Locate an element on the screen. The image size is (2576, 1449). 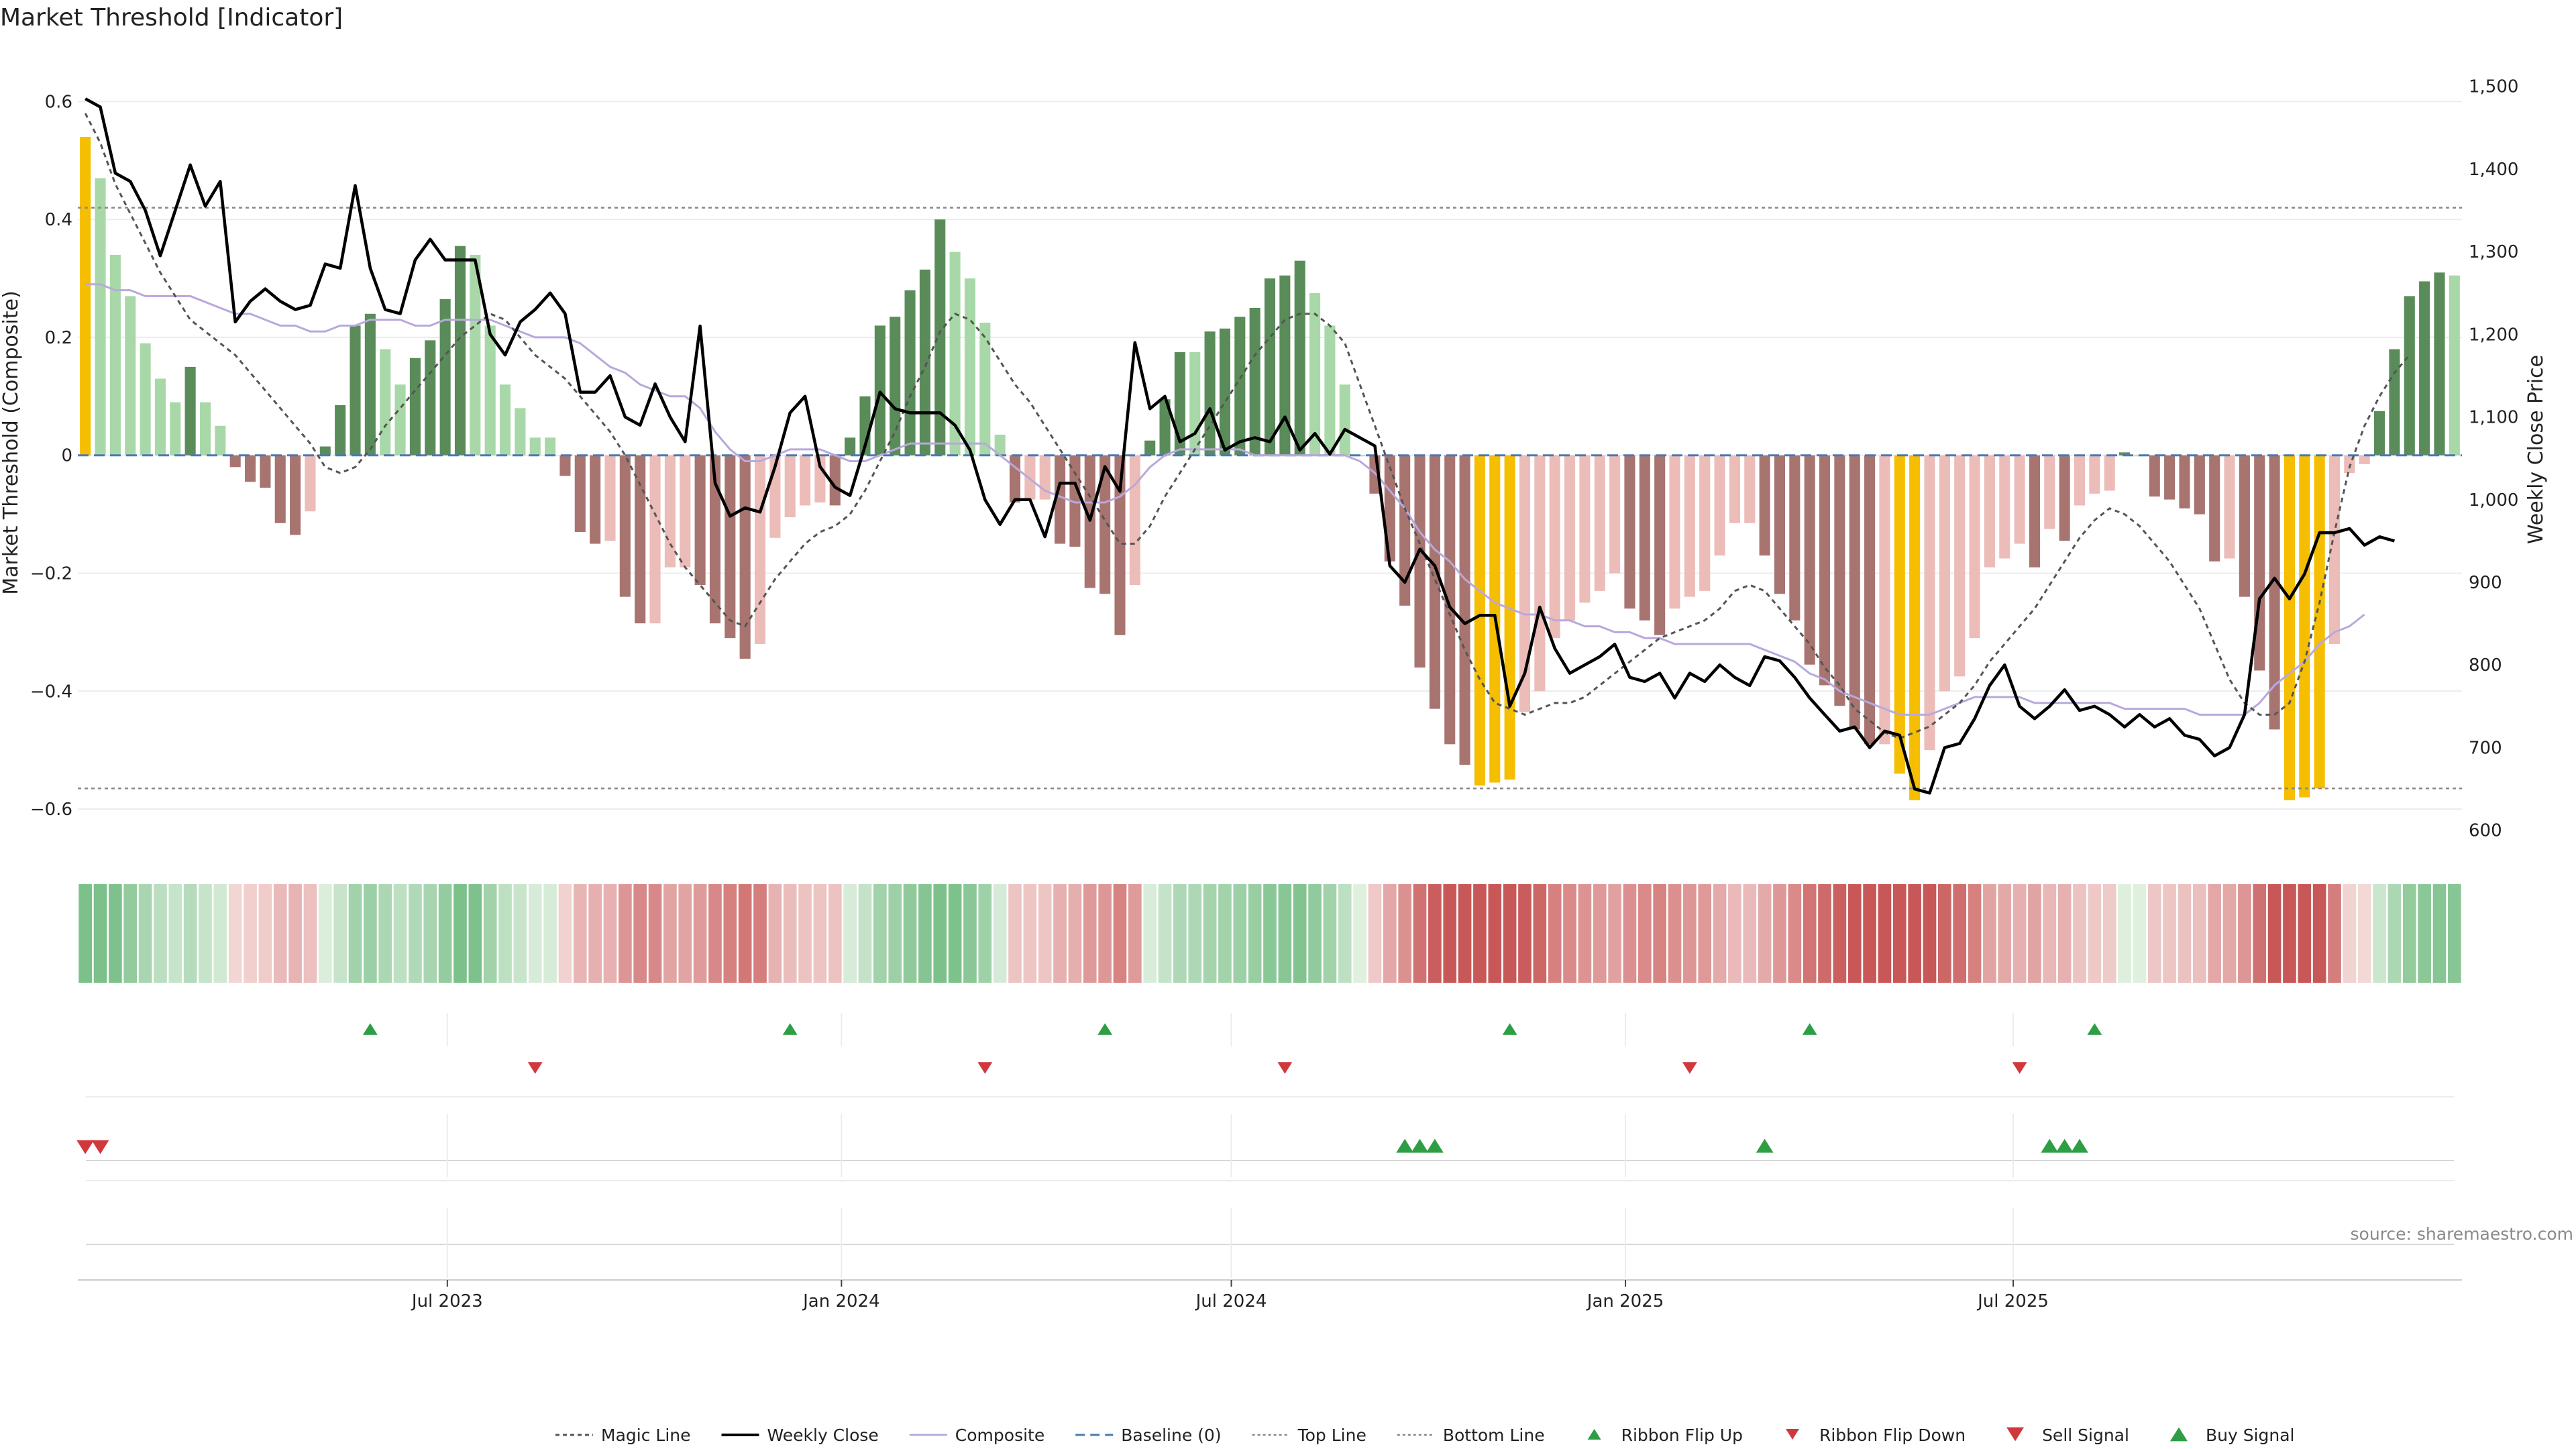
legend-label: Composite is located at coordinates (999, 1435).